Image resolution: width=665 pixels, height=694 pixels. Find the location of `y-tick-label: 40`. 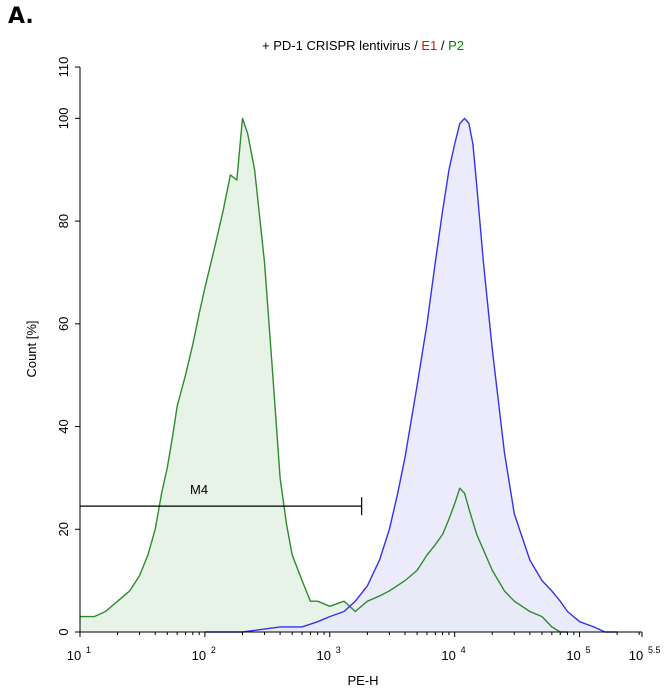

y-tick-label: 40 is located at coordinates (63, 426).